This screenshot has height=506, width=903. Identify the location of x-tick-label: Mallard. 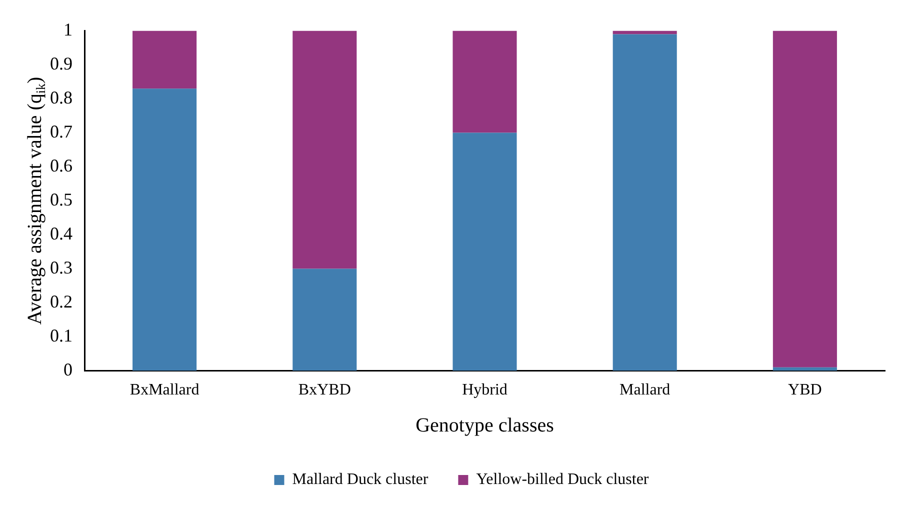
(645, 390).